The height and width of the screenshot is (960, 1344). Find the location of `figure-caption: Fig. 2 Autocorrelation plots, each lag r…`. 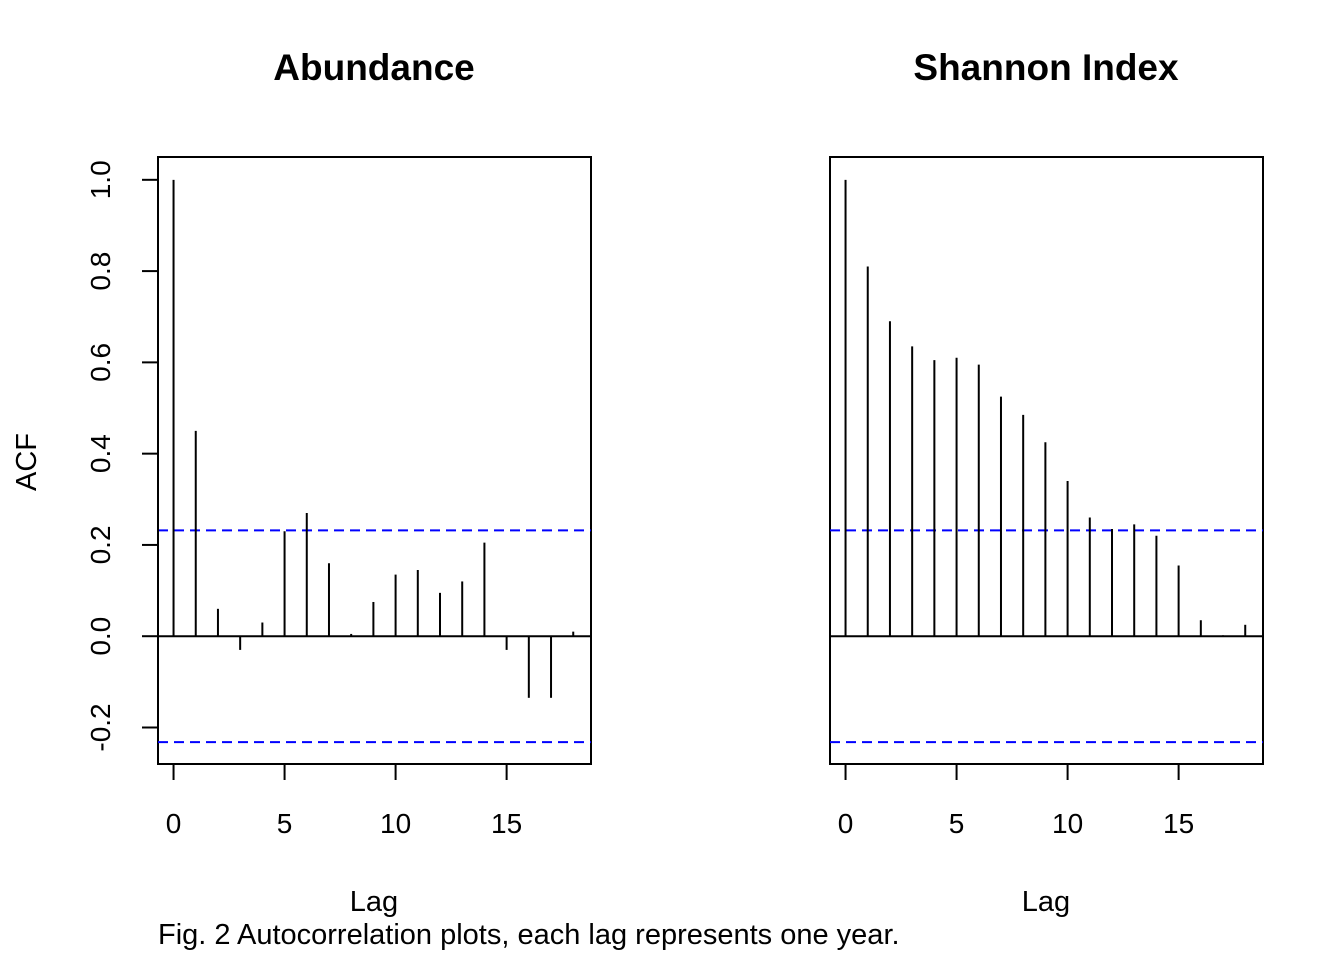

figure-caption: Fig. 2 Autocorrelation plots, each lag r… is located at coordinates (529, 935).